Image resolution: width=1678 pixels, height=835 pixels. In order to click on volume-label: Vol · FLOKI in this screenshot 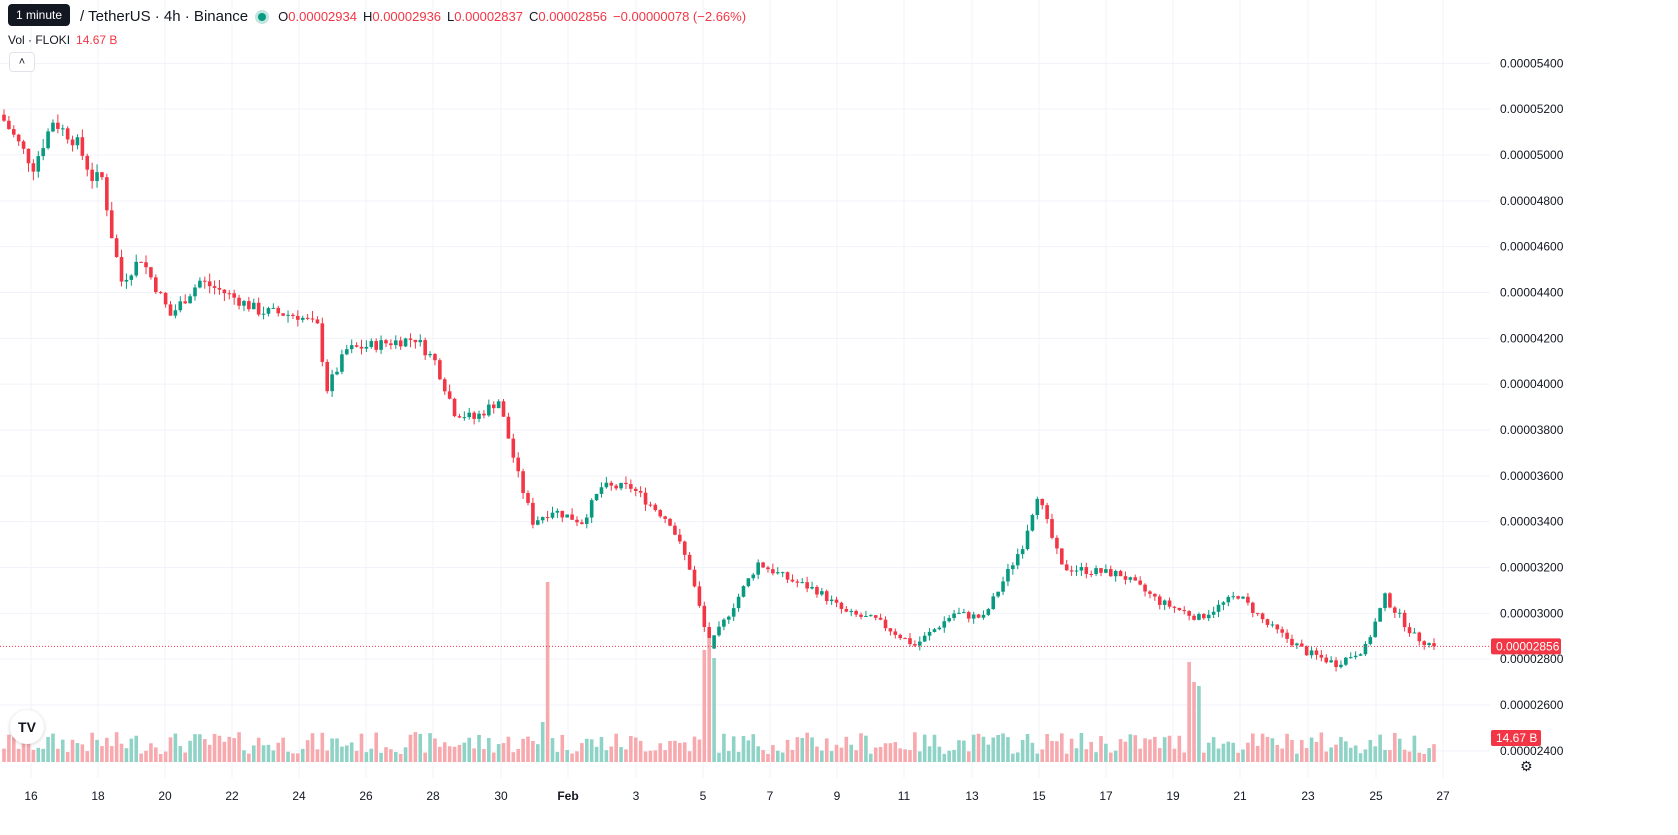, I will do `click(39, 40)`.